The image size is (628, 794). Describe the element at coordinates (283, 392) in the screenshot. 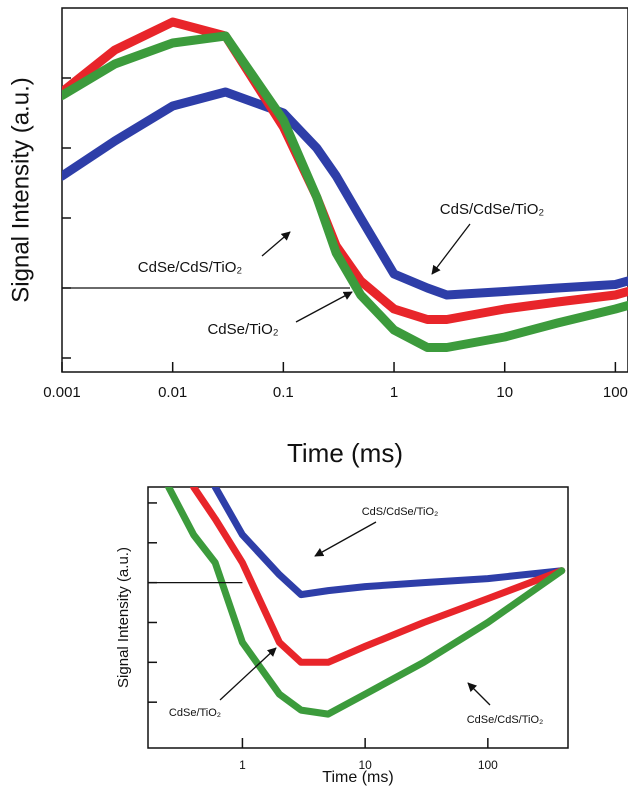

I see `x-tick-label: 0.1` at that location.